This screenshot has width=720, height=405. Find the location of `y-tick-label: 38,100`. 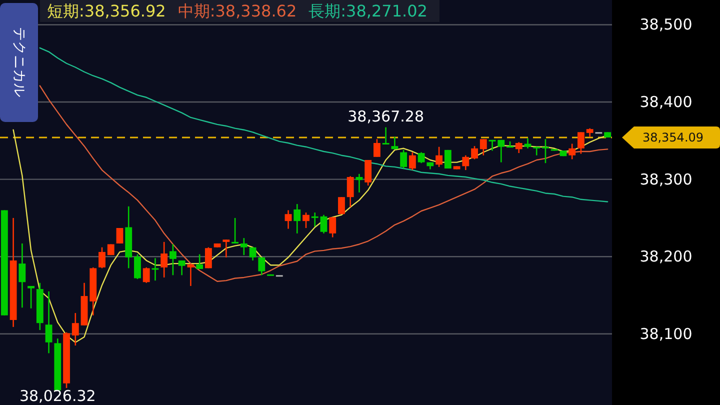

y-tick-label: 38,100 is located at coordinates (666, 333).